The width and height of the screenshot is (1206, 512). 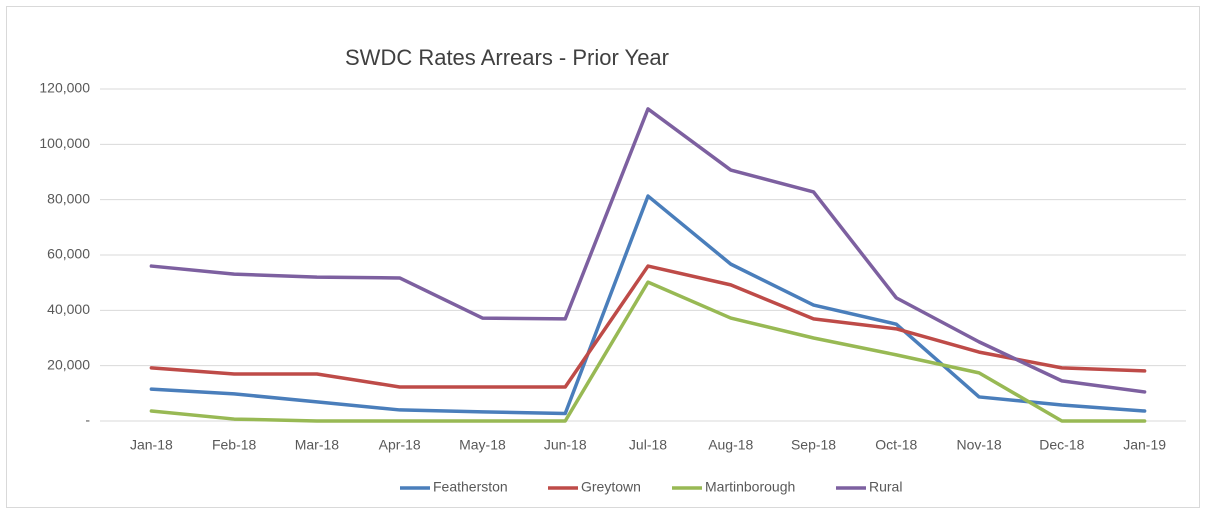 What do you see at coordinates (1144, 445) in the screenshot?
I see `x-tick-label: Jan-19` at bounding box center [1144, 445].